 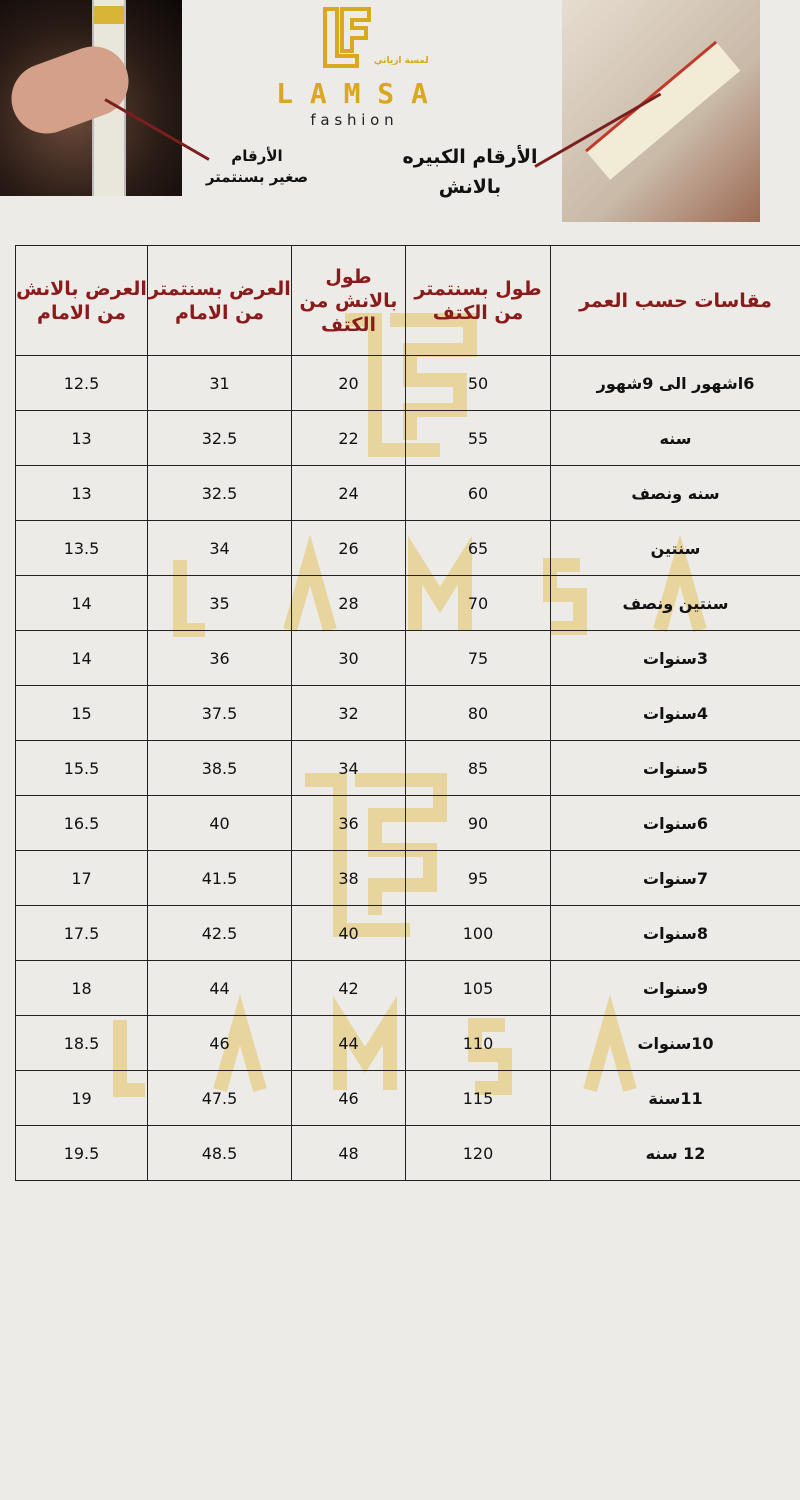 I want to click on length-cm-cell: 55, so click(x=478, y=438).